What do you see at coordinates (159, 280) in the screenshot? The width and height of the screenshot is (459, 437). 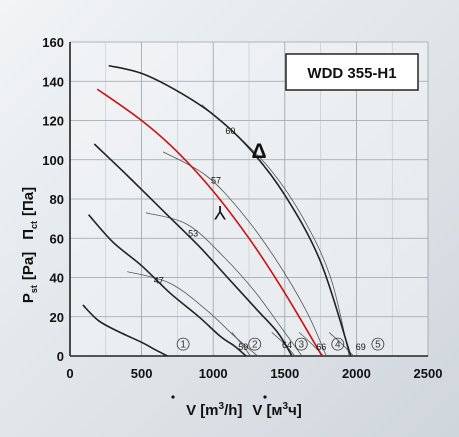 I see `curve-value-label: 47` at bounding box center [159, 280].